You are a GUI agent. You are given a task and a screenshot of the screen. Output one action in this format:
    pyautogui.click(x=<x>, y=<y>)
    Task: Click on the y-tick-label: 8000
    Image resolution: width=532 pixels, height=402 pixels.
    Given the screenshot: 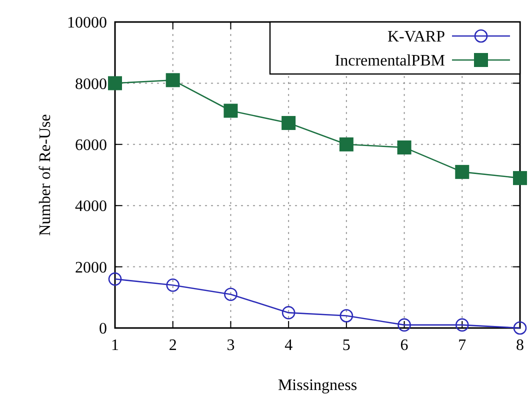 What is the action you would take?
    pyautogui.click(x=91, y=84)
    